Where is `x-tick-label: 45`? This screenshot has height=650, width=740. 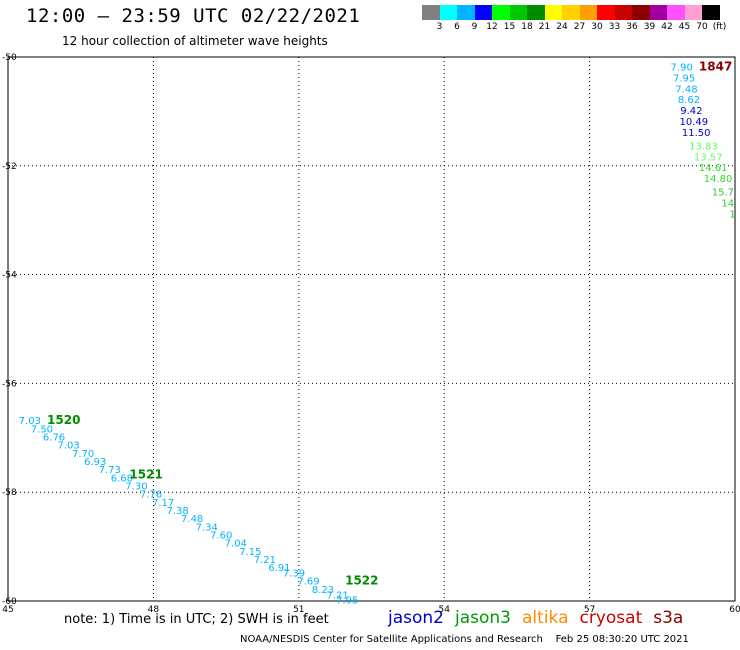
x-tick-label: 45 is located at coordinates (7, 610).